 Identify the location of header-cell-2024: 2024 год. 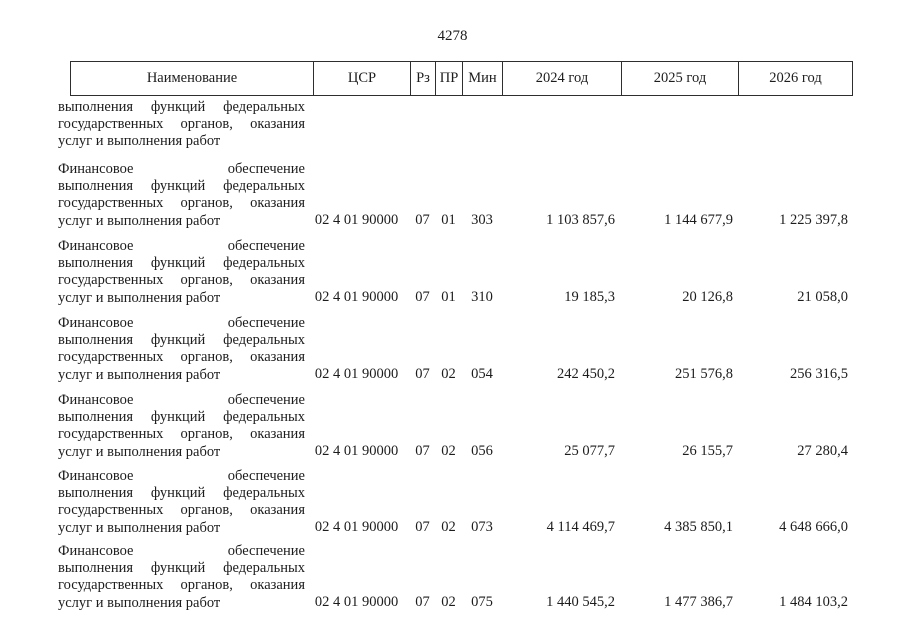
(562, 78).